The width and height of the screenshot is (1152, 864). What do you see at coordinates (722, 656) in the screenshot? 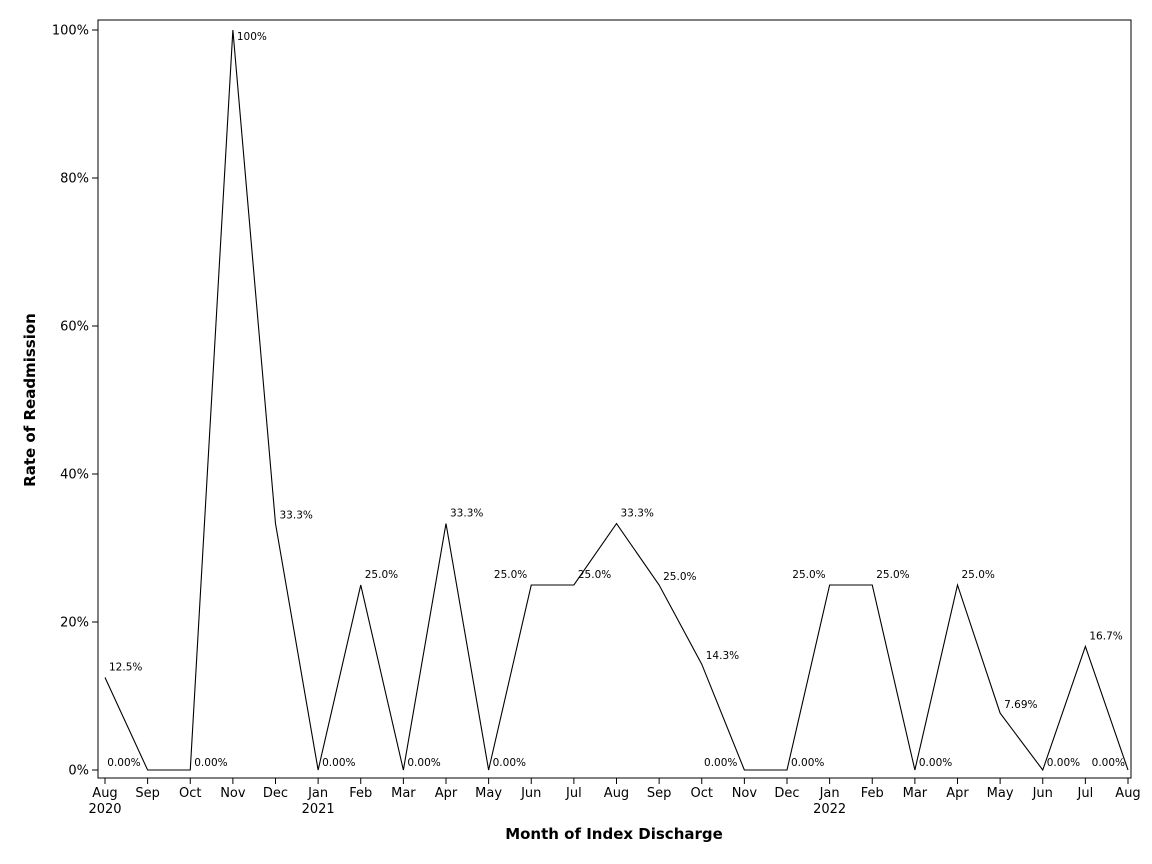
I see `data-label: 14.3%` at bounding box center [722, 656].